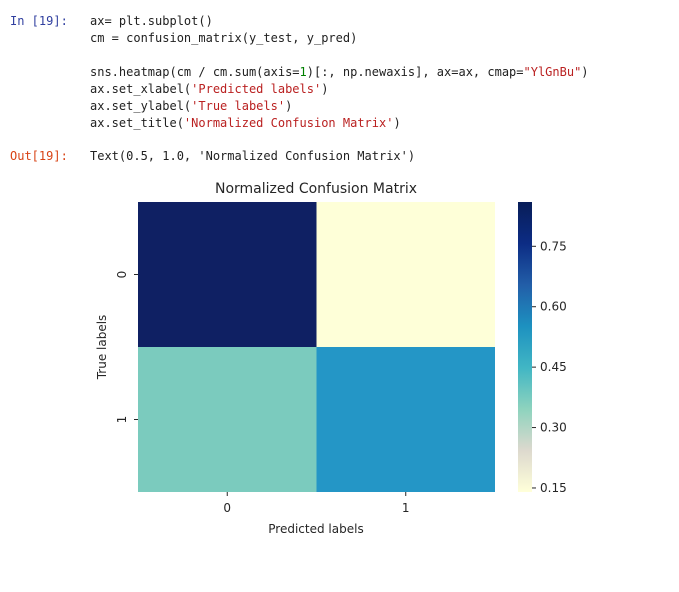 Image resolution: width=679 pixels, height=592 pixels. Describe the element at coordinates (137, 123) in the screenshot. I see `code-token: ax.set_title(` at that location.